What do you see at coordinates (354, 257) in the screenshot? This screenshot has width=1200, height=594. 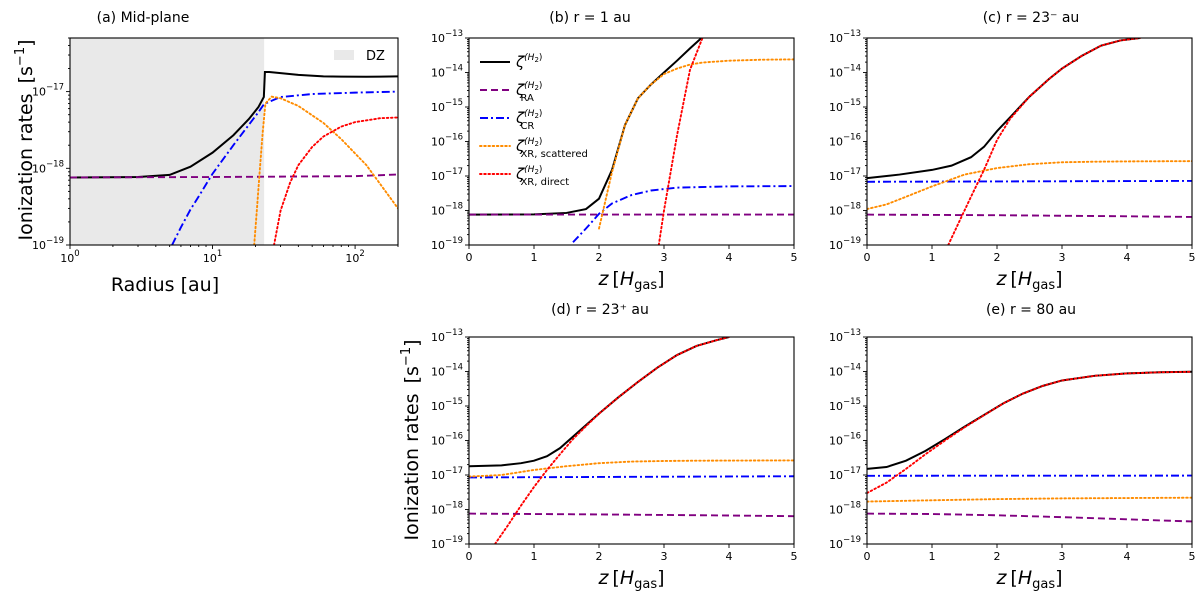 I see `tick-label-x: 10²` at bounding box center [354, 257].